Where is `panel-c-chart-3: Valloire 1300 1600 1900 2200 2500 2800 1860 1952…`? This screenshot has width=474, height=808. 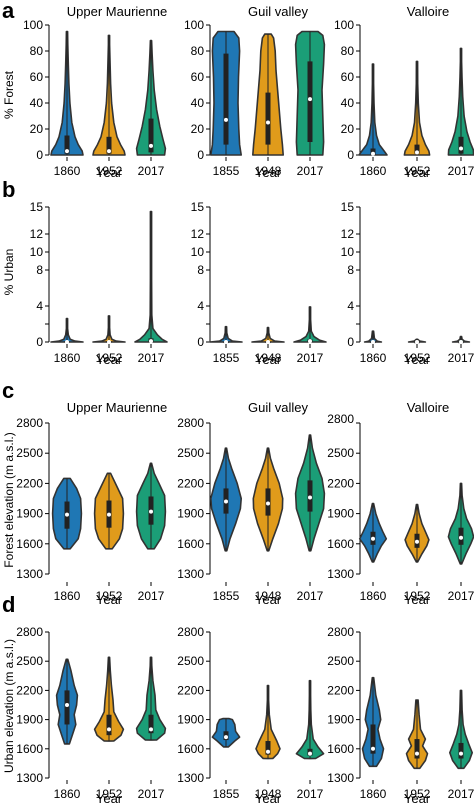
panel-c-chart-3: Valloire 1300 1600 1900 2200 2500 2800 1860 1952… is located at coordinates (400, 503).